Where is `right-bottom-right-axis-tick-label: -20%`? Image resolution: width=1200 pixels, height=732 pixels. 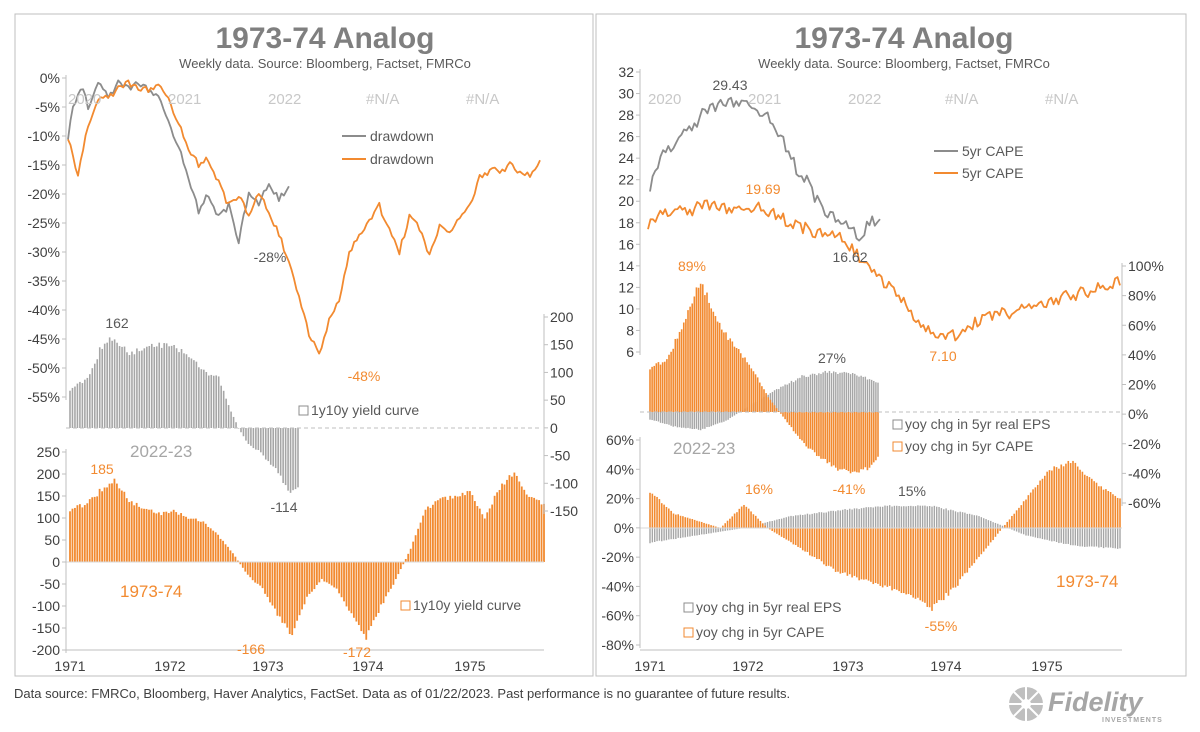
right-bottom-right-axis-tick-label: -20% is located at coordinates (1144, 444).